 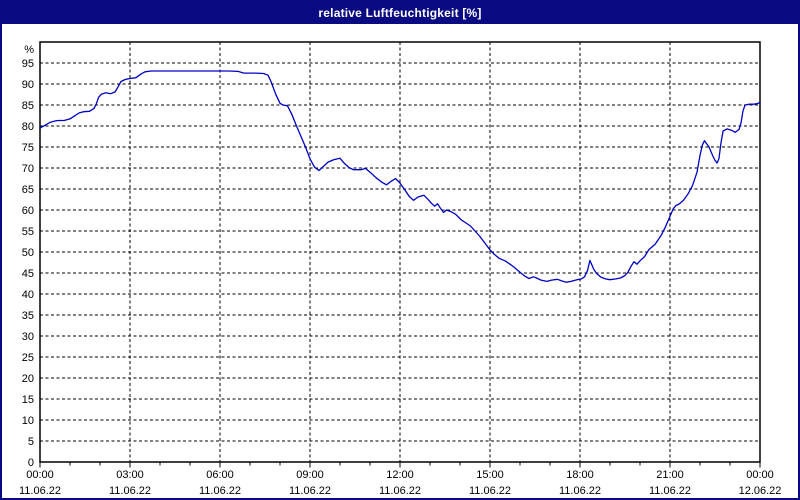 I want to click on window-title: relative Luftfeuchtigkeit [%], so click(x=400, y=13).